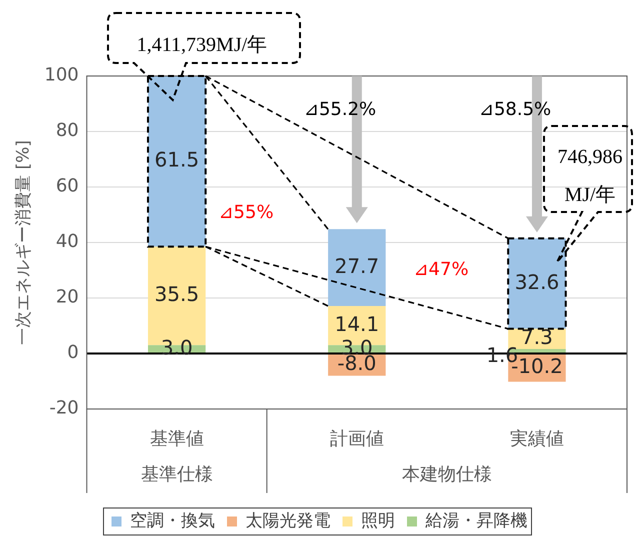  I want to click on y-axis-title: 一次エネルギー消費量 [%], so click(24, 242).